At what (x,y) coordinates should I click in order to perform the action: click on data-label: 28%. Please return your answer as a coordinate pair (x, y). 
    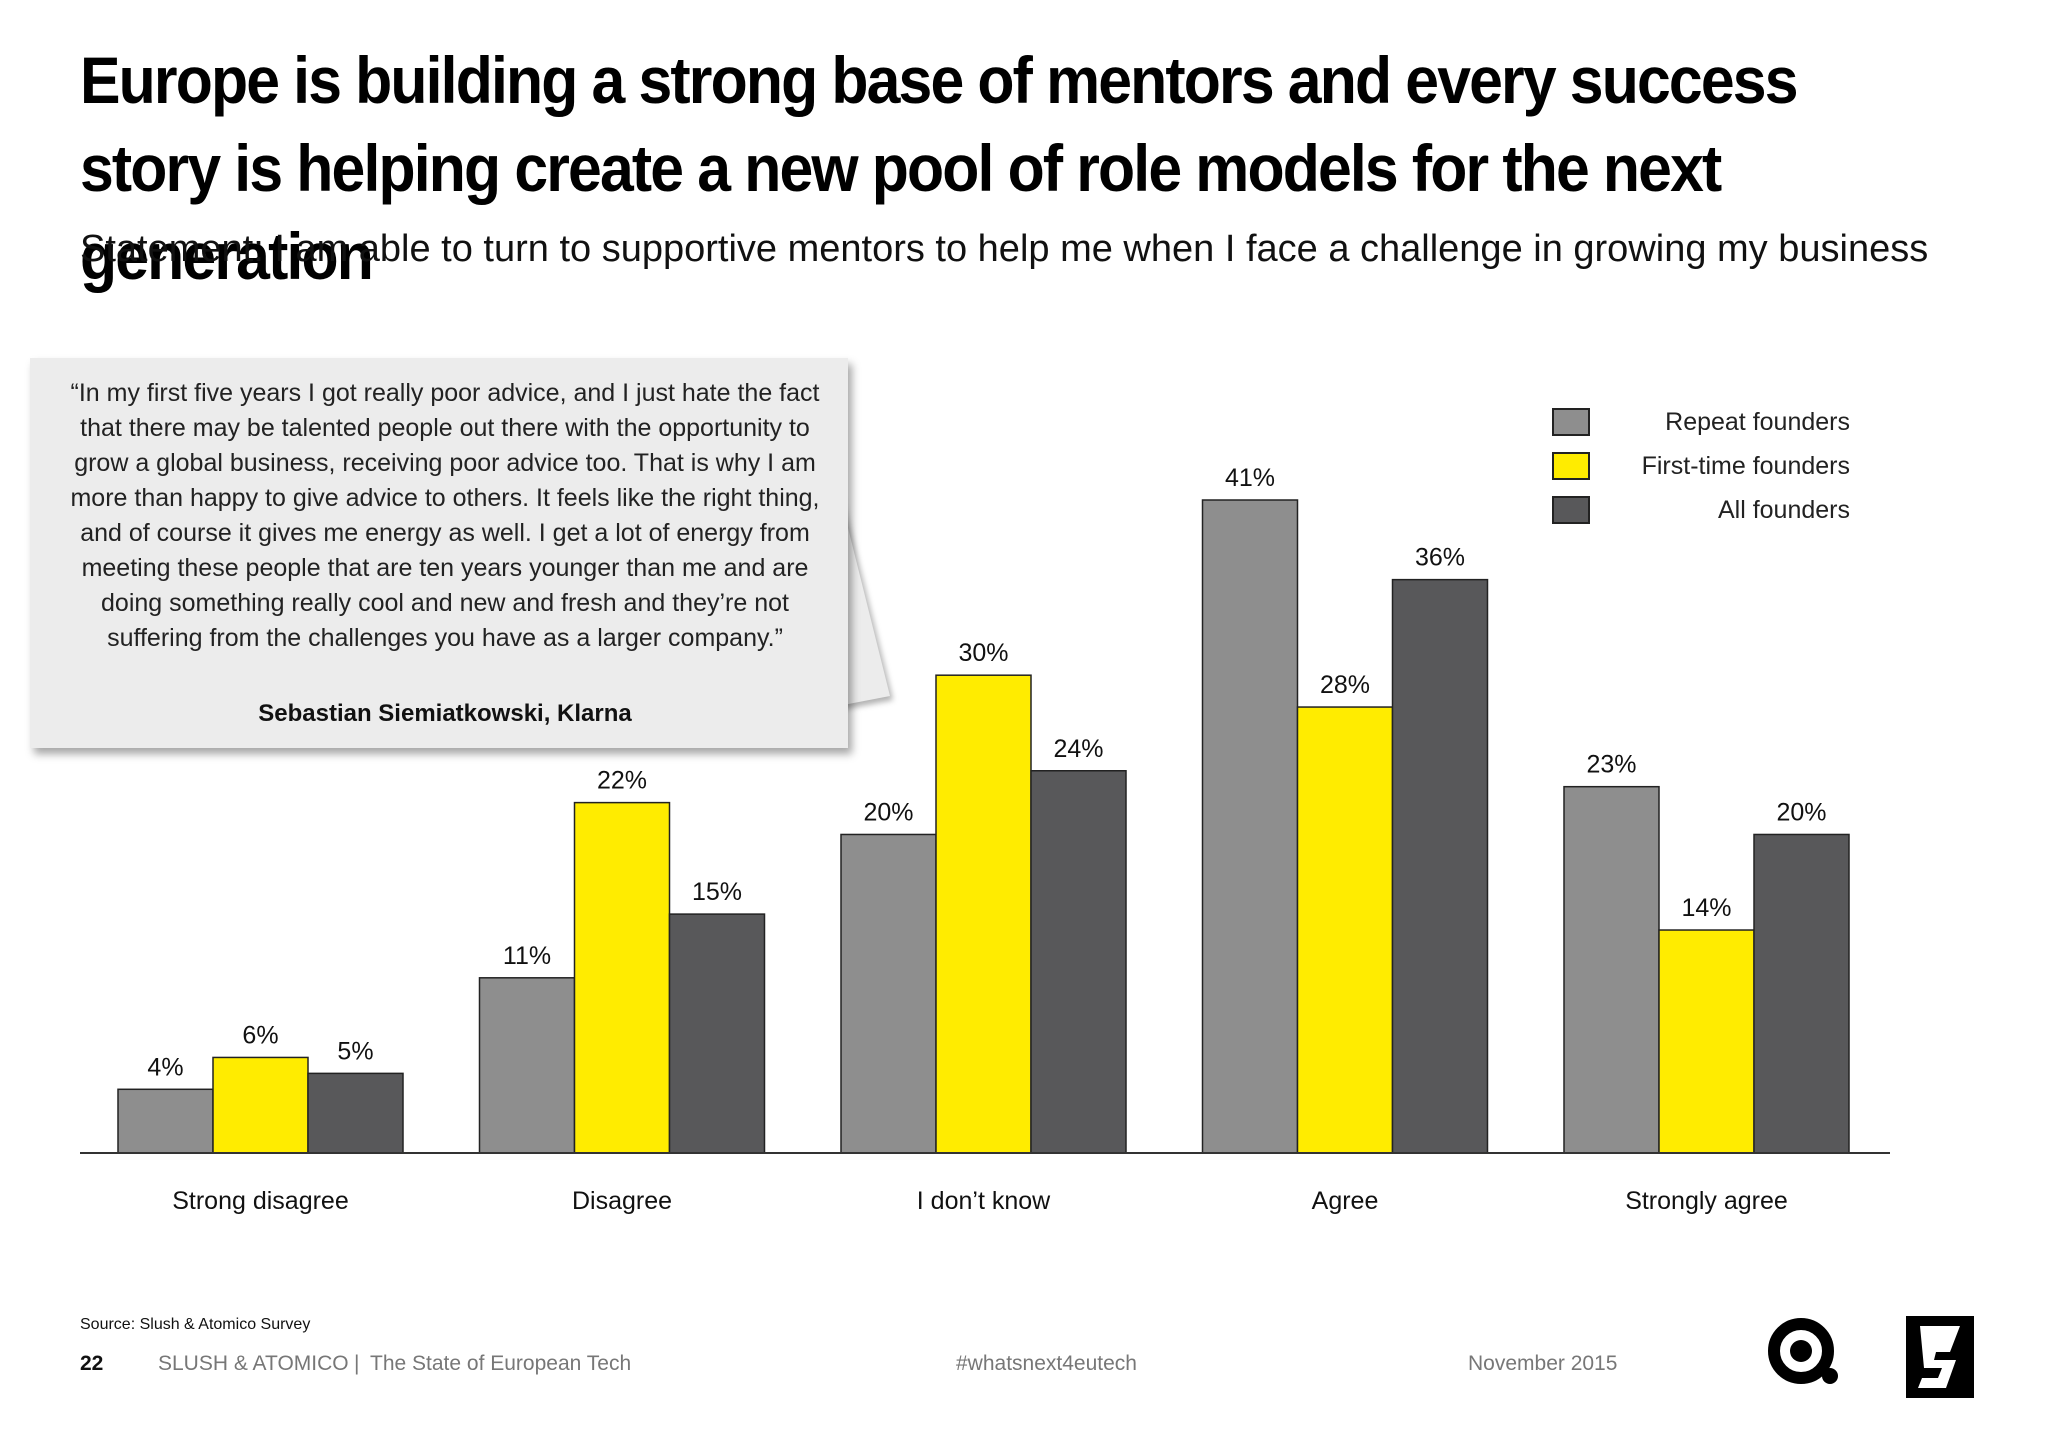
    Looking at the image, I should click on (1345, 685).